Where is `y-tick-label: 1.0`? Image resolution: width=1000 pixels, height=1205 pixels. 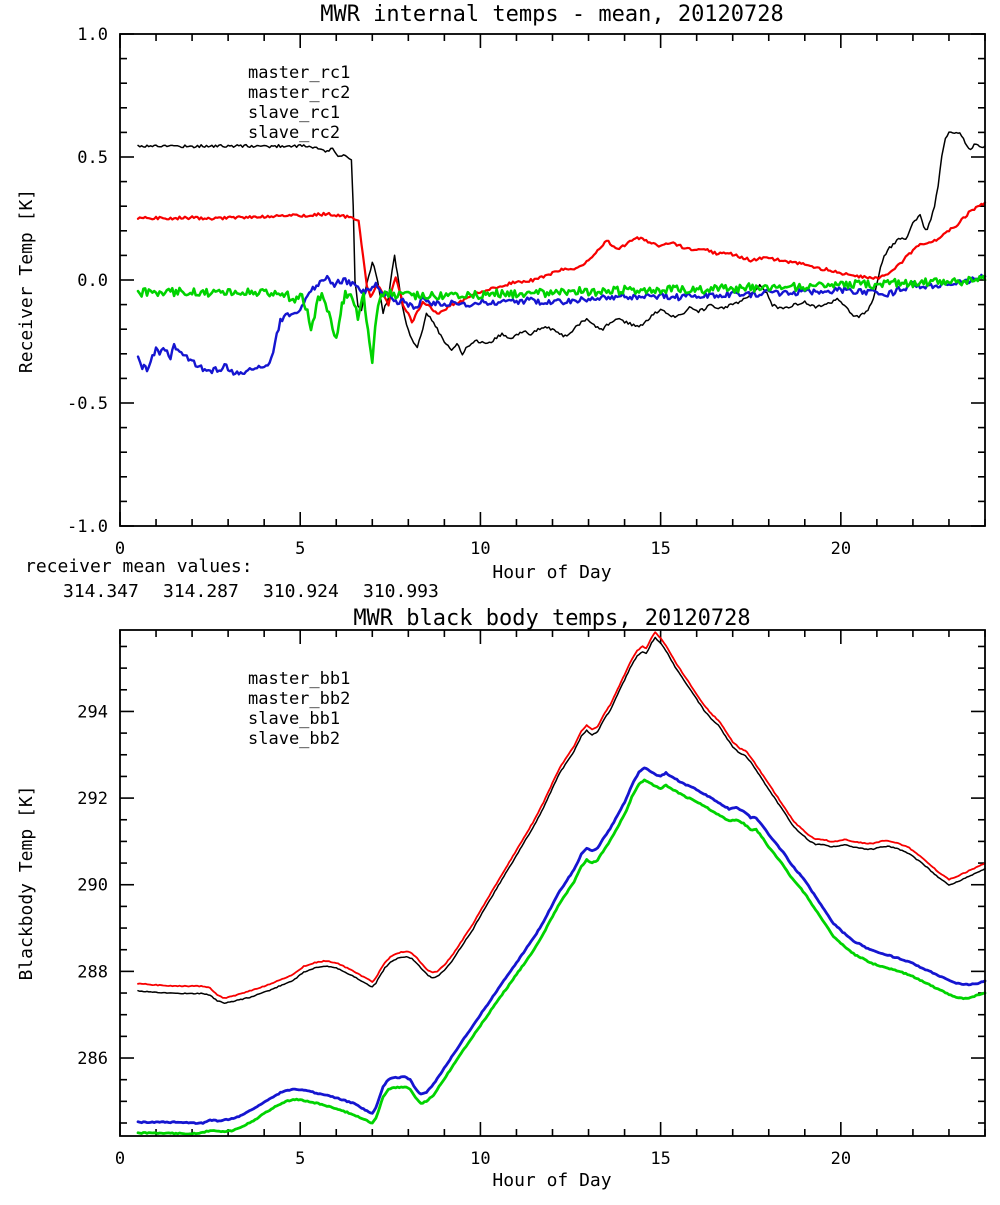
y-tick-label: 1.0 is located at coordinates (92, 35).